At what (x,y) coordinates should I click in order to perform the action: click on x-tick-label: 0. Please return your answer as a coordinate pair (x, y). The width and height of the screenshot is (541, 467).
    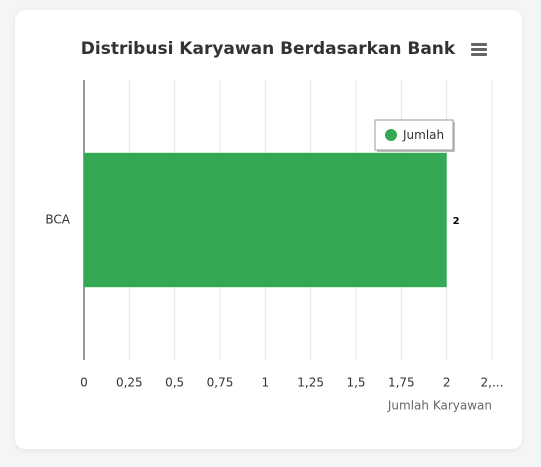
    Looking at the image, I should click on (84, 383).